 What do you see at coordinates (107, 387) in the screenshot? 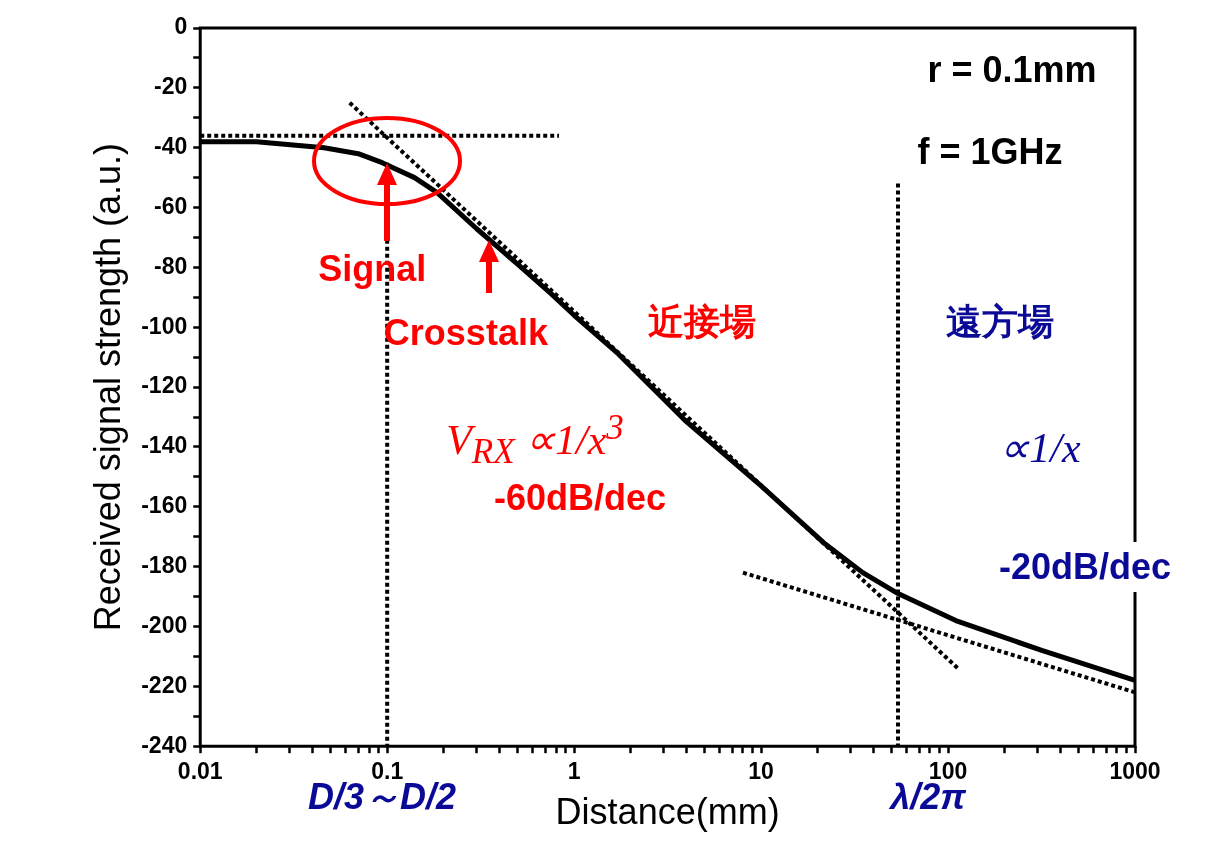
I see `y-axis-title: Received signal strength (a.u.)` at bounding box center [107, 387].